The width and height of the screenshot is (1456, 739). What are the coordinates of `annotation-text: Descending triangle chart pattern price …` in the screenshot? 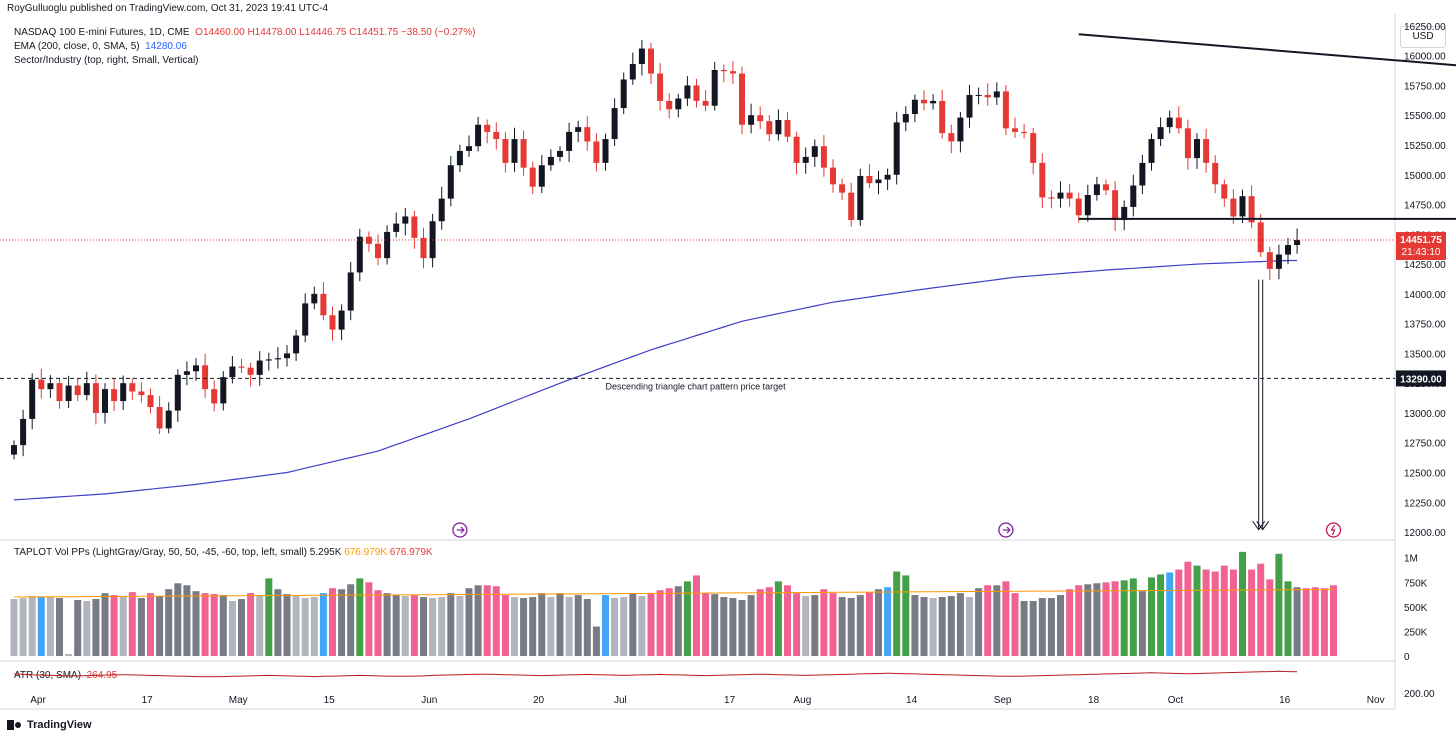 It's located at (696, 386).